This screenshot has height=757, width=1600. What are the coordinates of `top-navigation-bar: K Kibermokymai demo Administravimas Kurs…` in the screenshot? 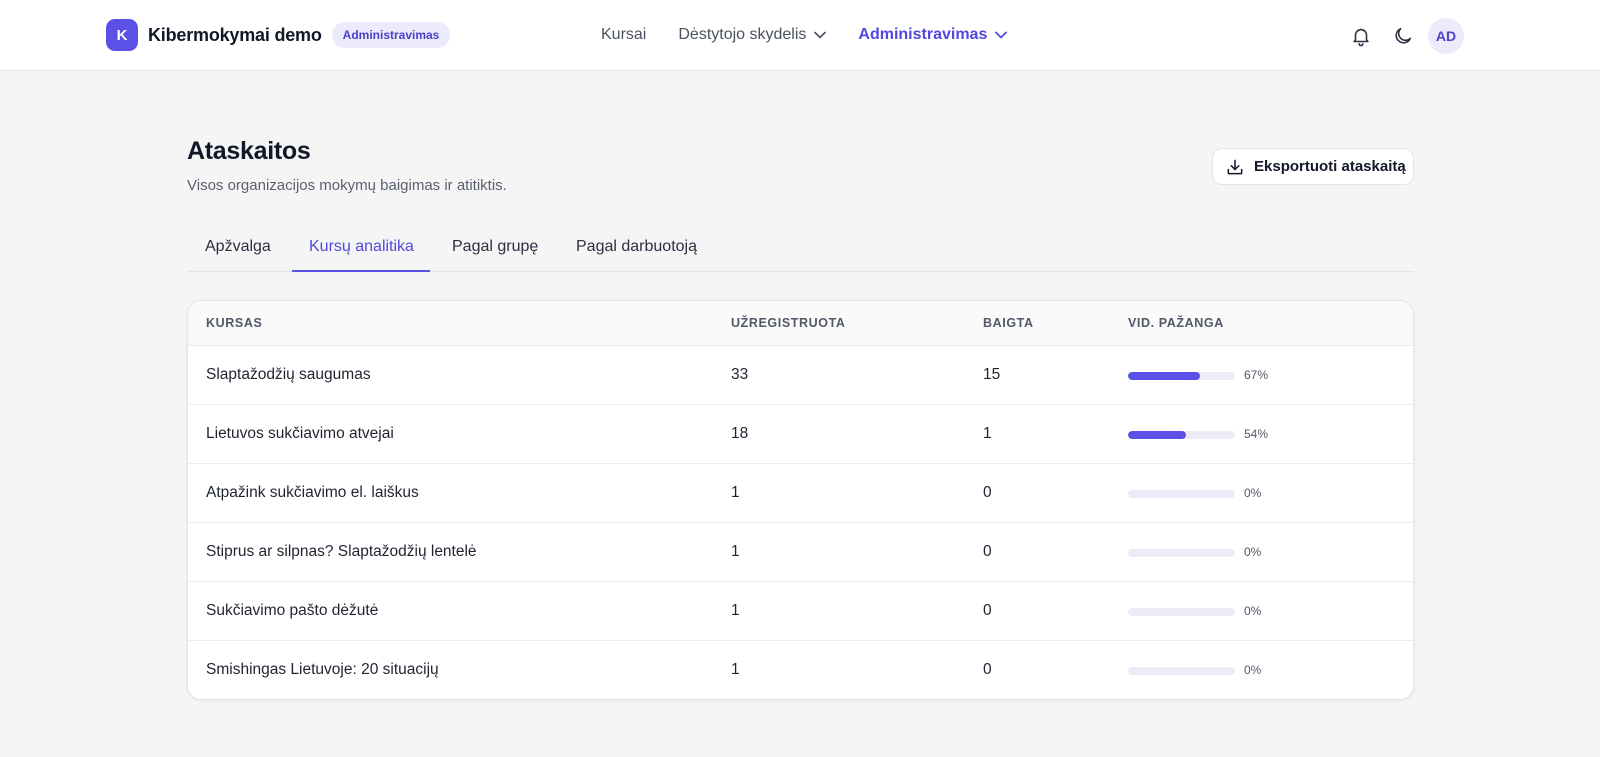 It's located at (800, 35).